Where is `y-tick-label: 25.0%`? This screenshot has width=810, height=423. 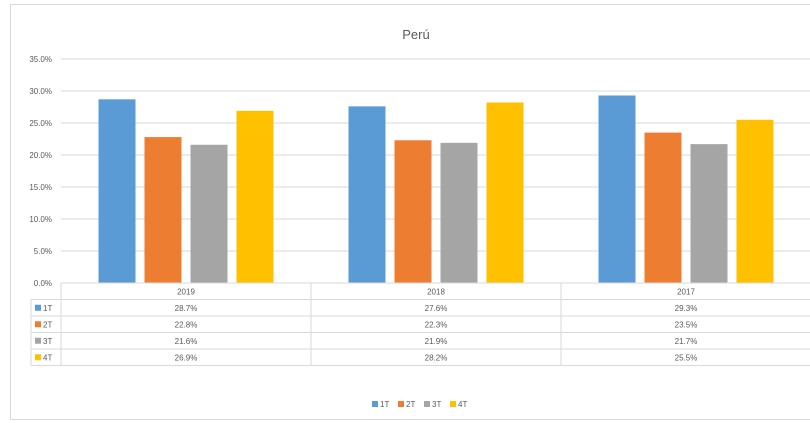
y-tick-label: 25.0% is located at coordinates (40, 123).